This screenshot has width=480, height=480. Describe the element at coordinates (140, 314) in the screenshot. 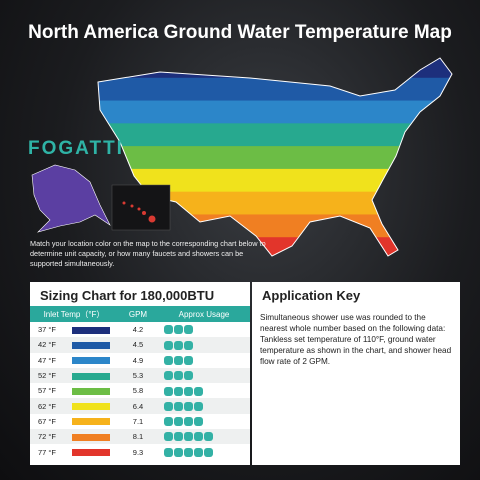

I see `header-row: Inlet Temp（°F） GPM Approx Usage` at that location.